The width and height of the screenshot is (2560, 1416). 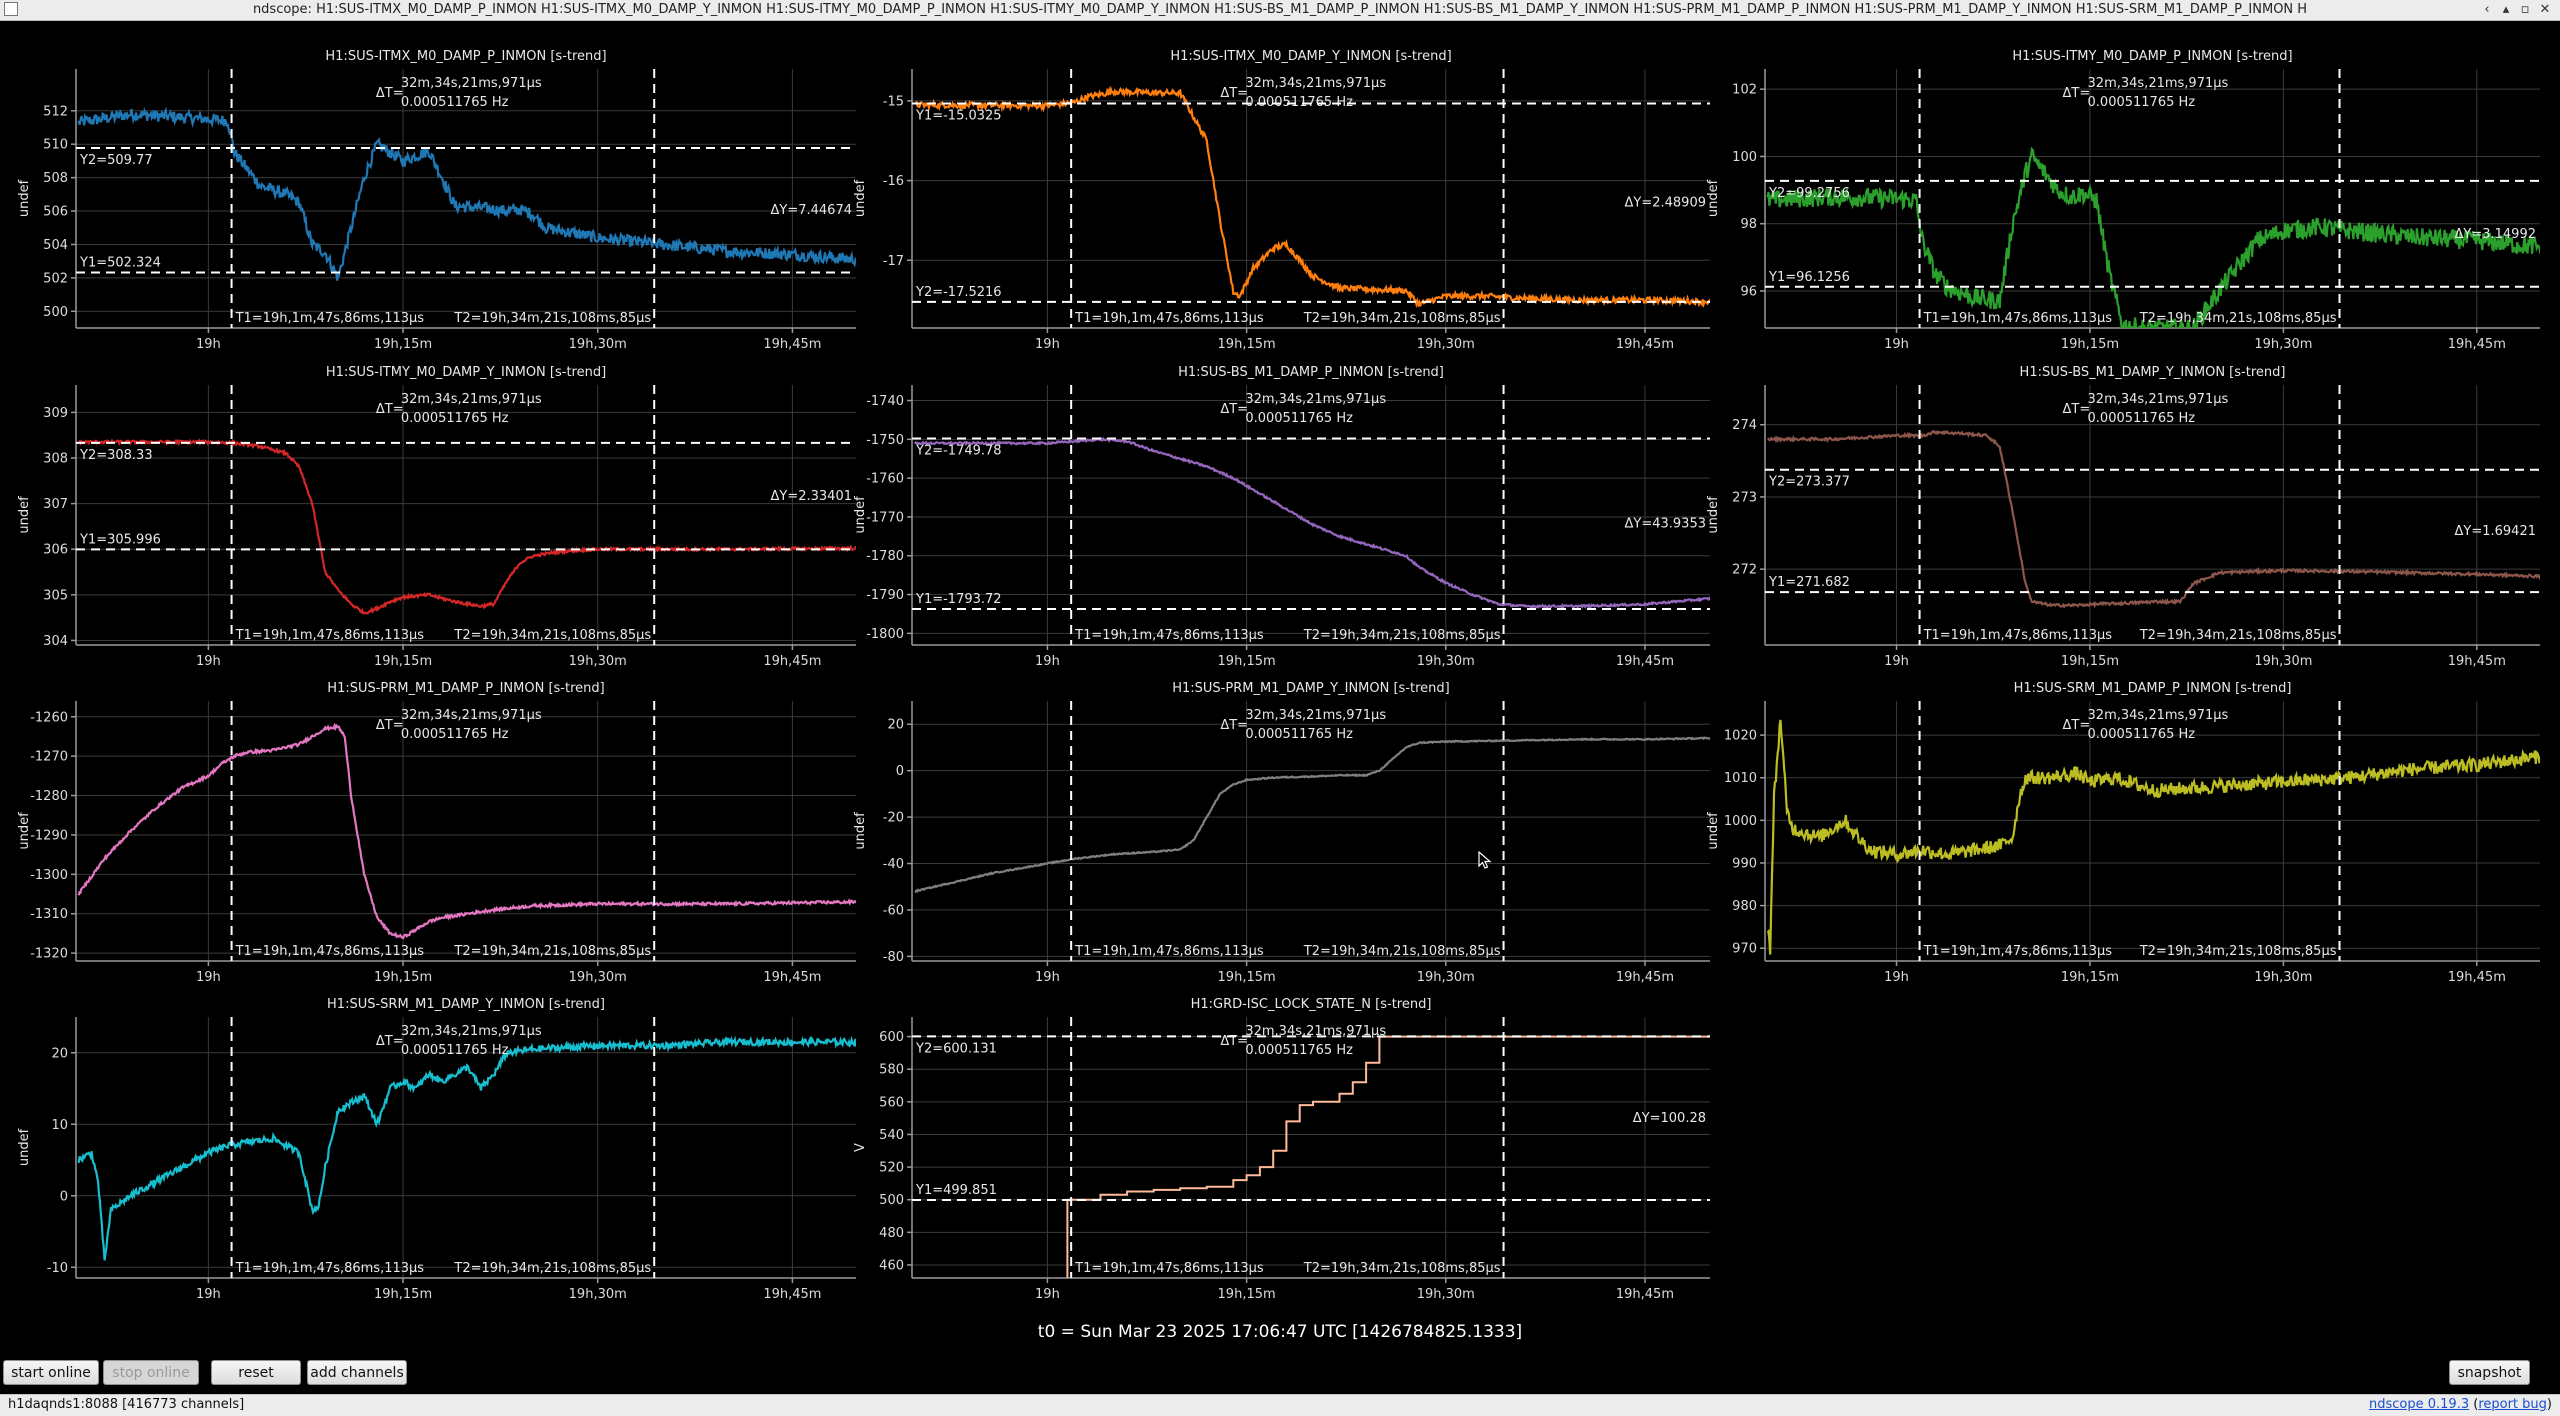 I want to click on y2-label: Y2=273.377, so click(x=1809, y=482).